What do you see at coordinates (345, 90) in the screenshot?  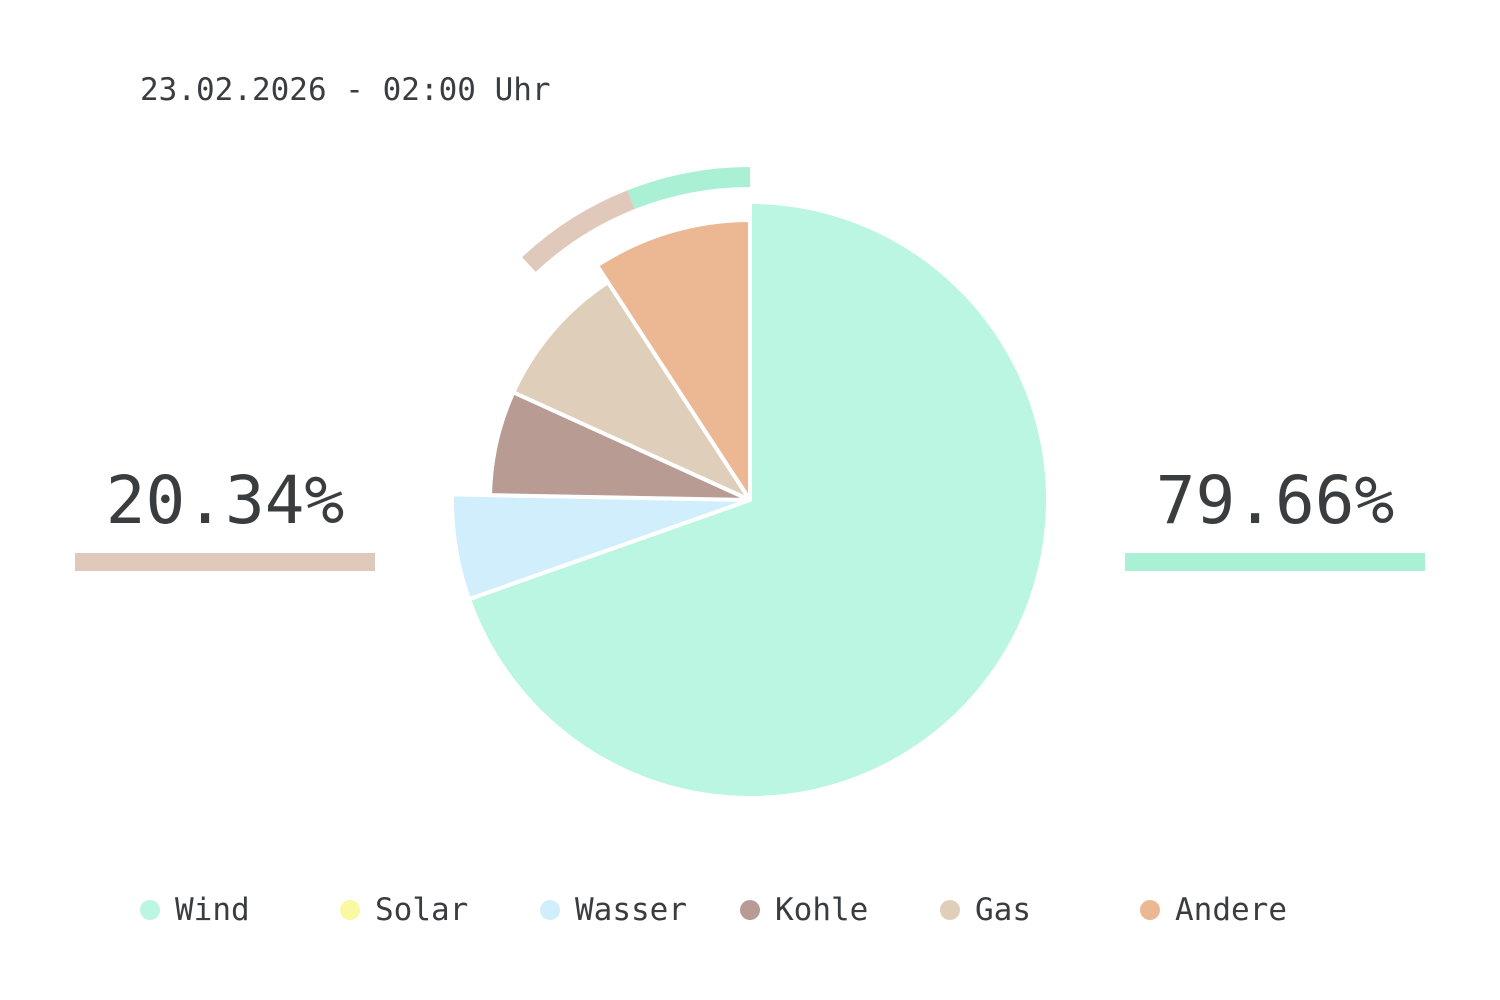 I see `timestamp: 23.02.2026 - 02:00 Uhr` at bounding box center [345, 90].